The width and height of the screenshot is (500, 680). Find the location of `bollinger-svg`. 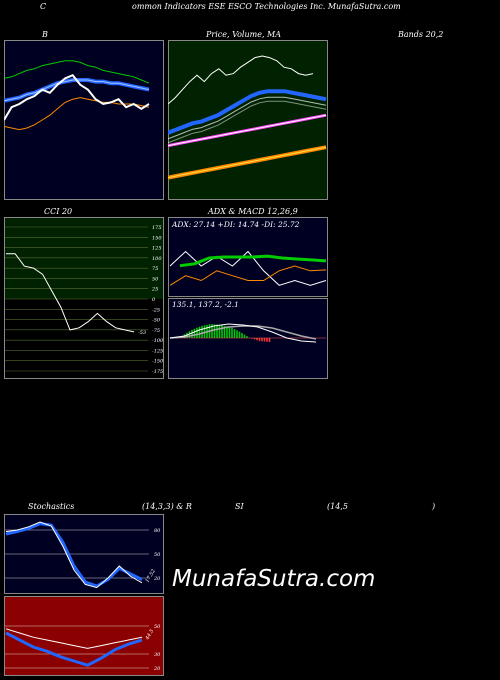

bollinger-svg is located at coordinates (84, 120).